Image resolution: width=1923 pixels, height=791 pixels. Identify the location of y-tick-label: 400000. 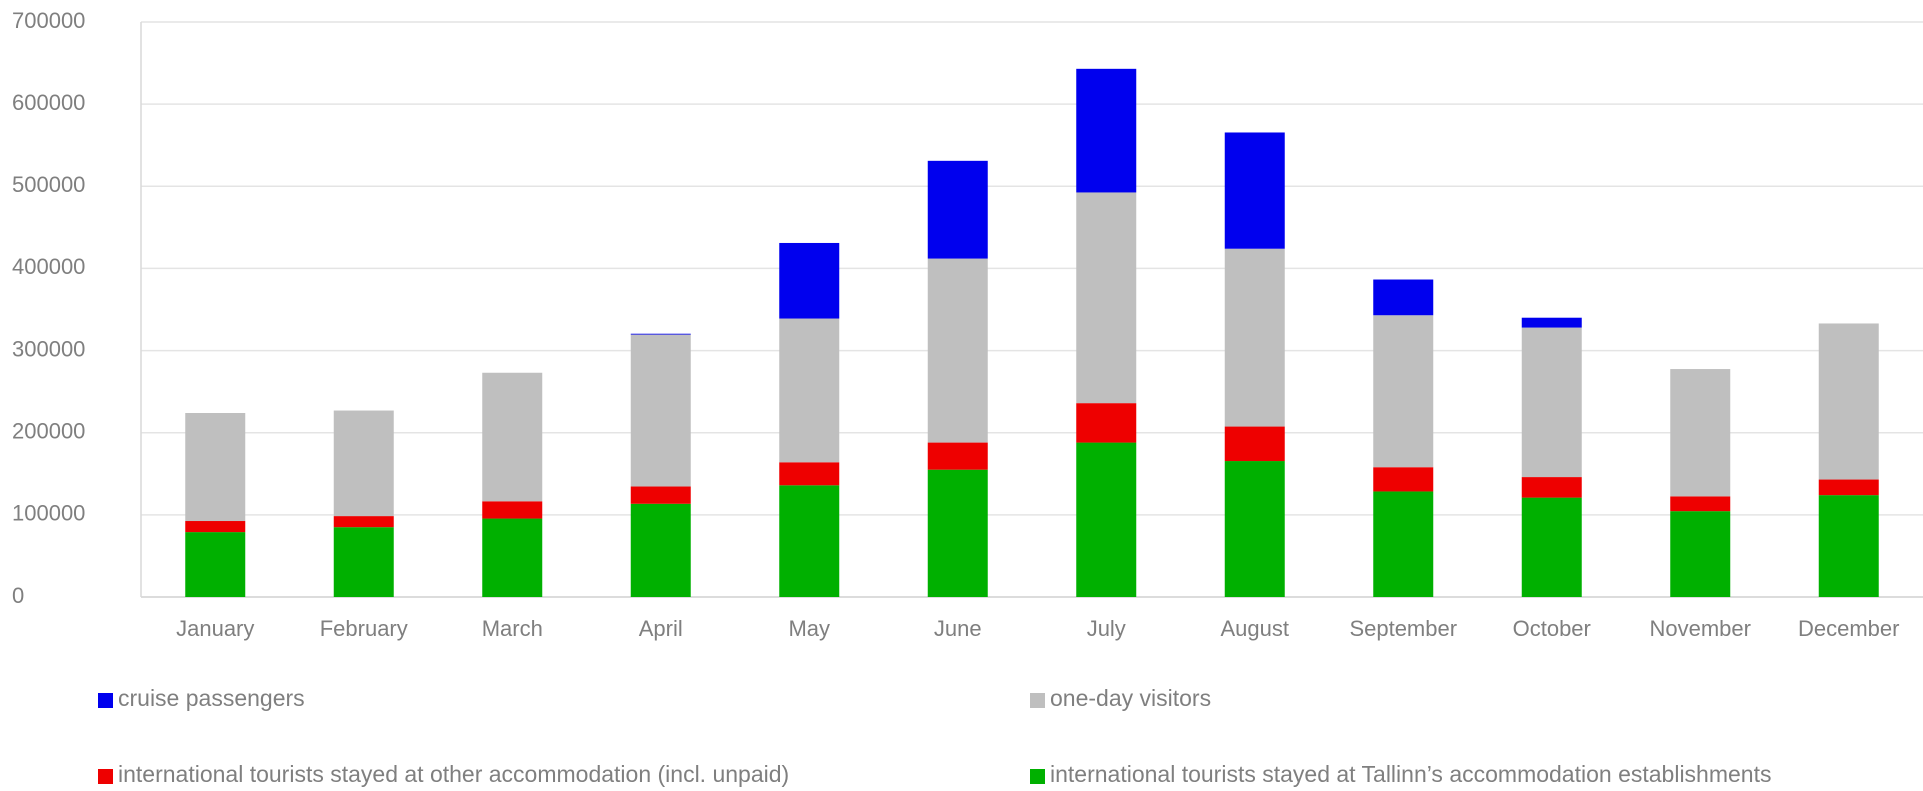
(48, 266).